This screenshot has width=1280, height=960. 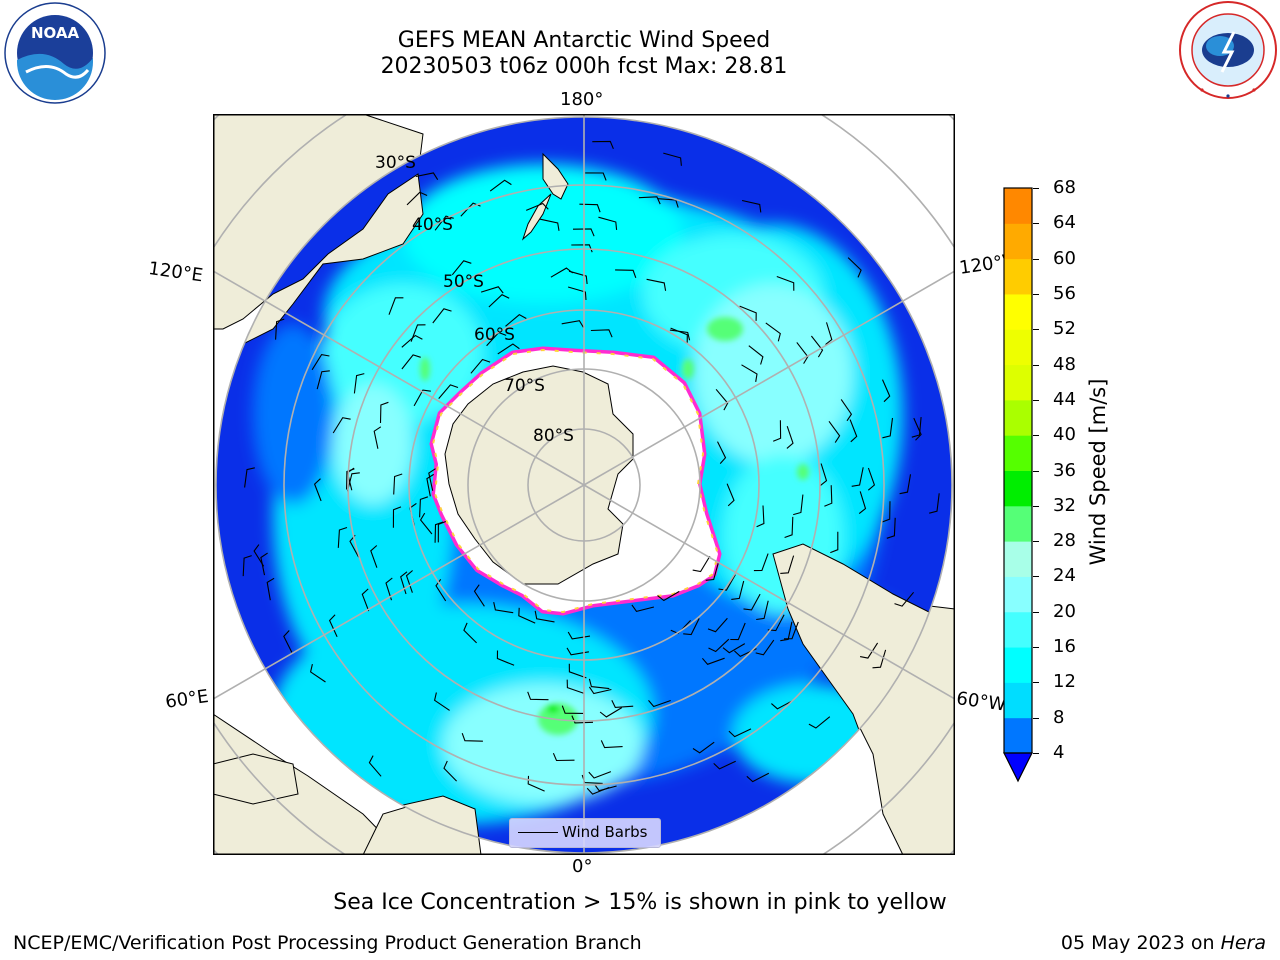 I want to click on legend-line-sample, so click(x=538, y=832).